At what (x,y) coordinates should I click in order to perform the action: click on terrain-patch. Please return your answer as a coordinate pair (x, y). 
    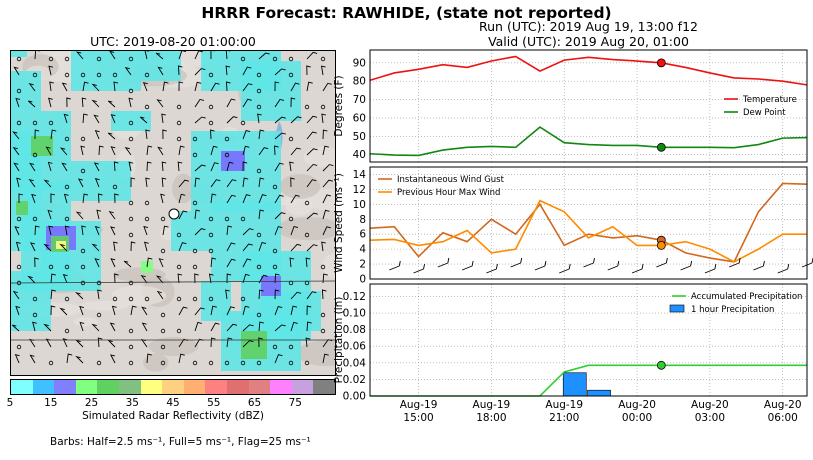
    Looking at the image, I should click on (328, 265).